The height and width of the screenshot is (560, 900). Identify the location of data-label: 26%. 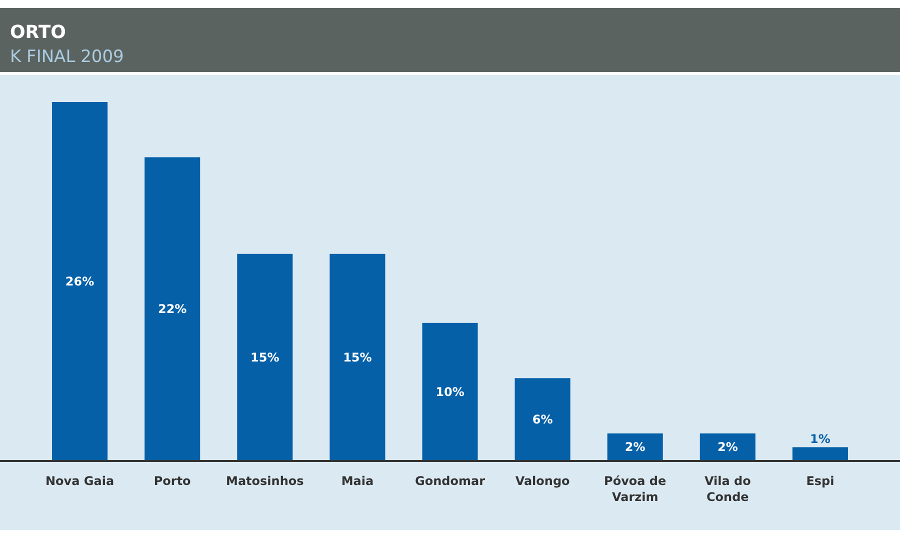
(79, 281).